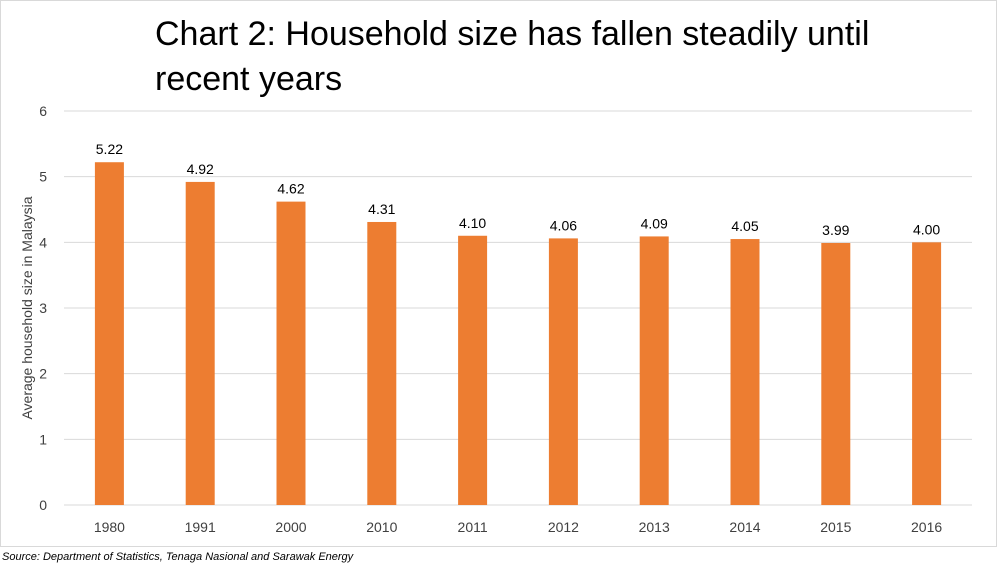 This screenshot has width=999, height=569. I want to click on bar-2015, so click(836, 374).